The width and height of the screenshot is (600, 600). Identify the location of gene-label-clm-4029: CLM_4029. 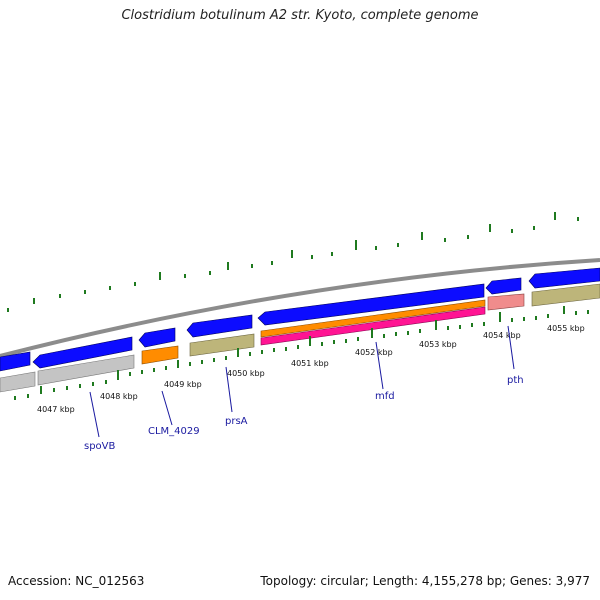
(174, 431).